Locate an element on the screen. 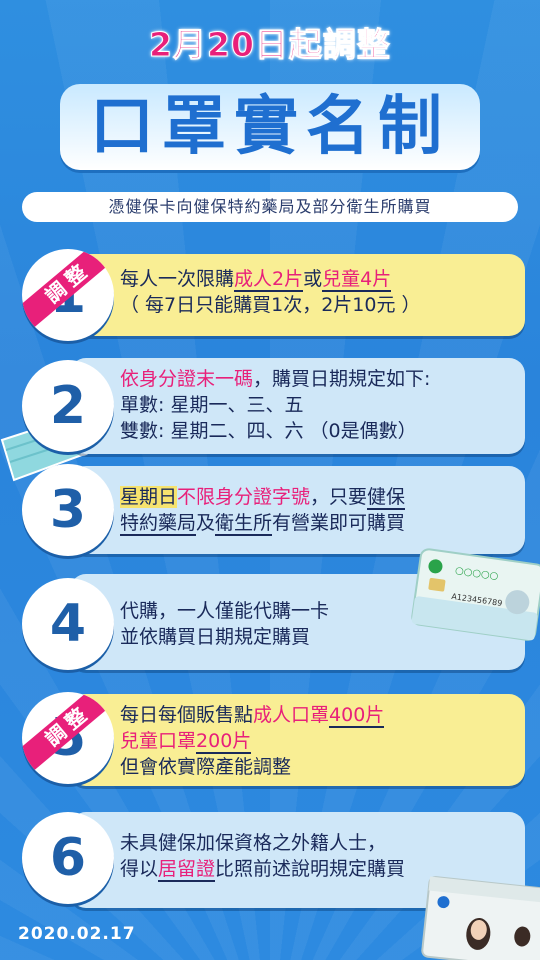  item-2-line-1: 依身分證末一碼，購買日期規定如下: is located at coordinates (275, 379).